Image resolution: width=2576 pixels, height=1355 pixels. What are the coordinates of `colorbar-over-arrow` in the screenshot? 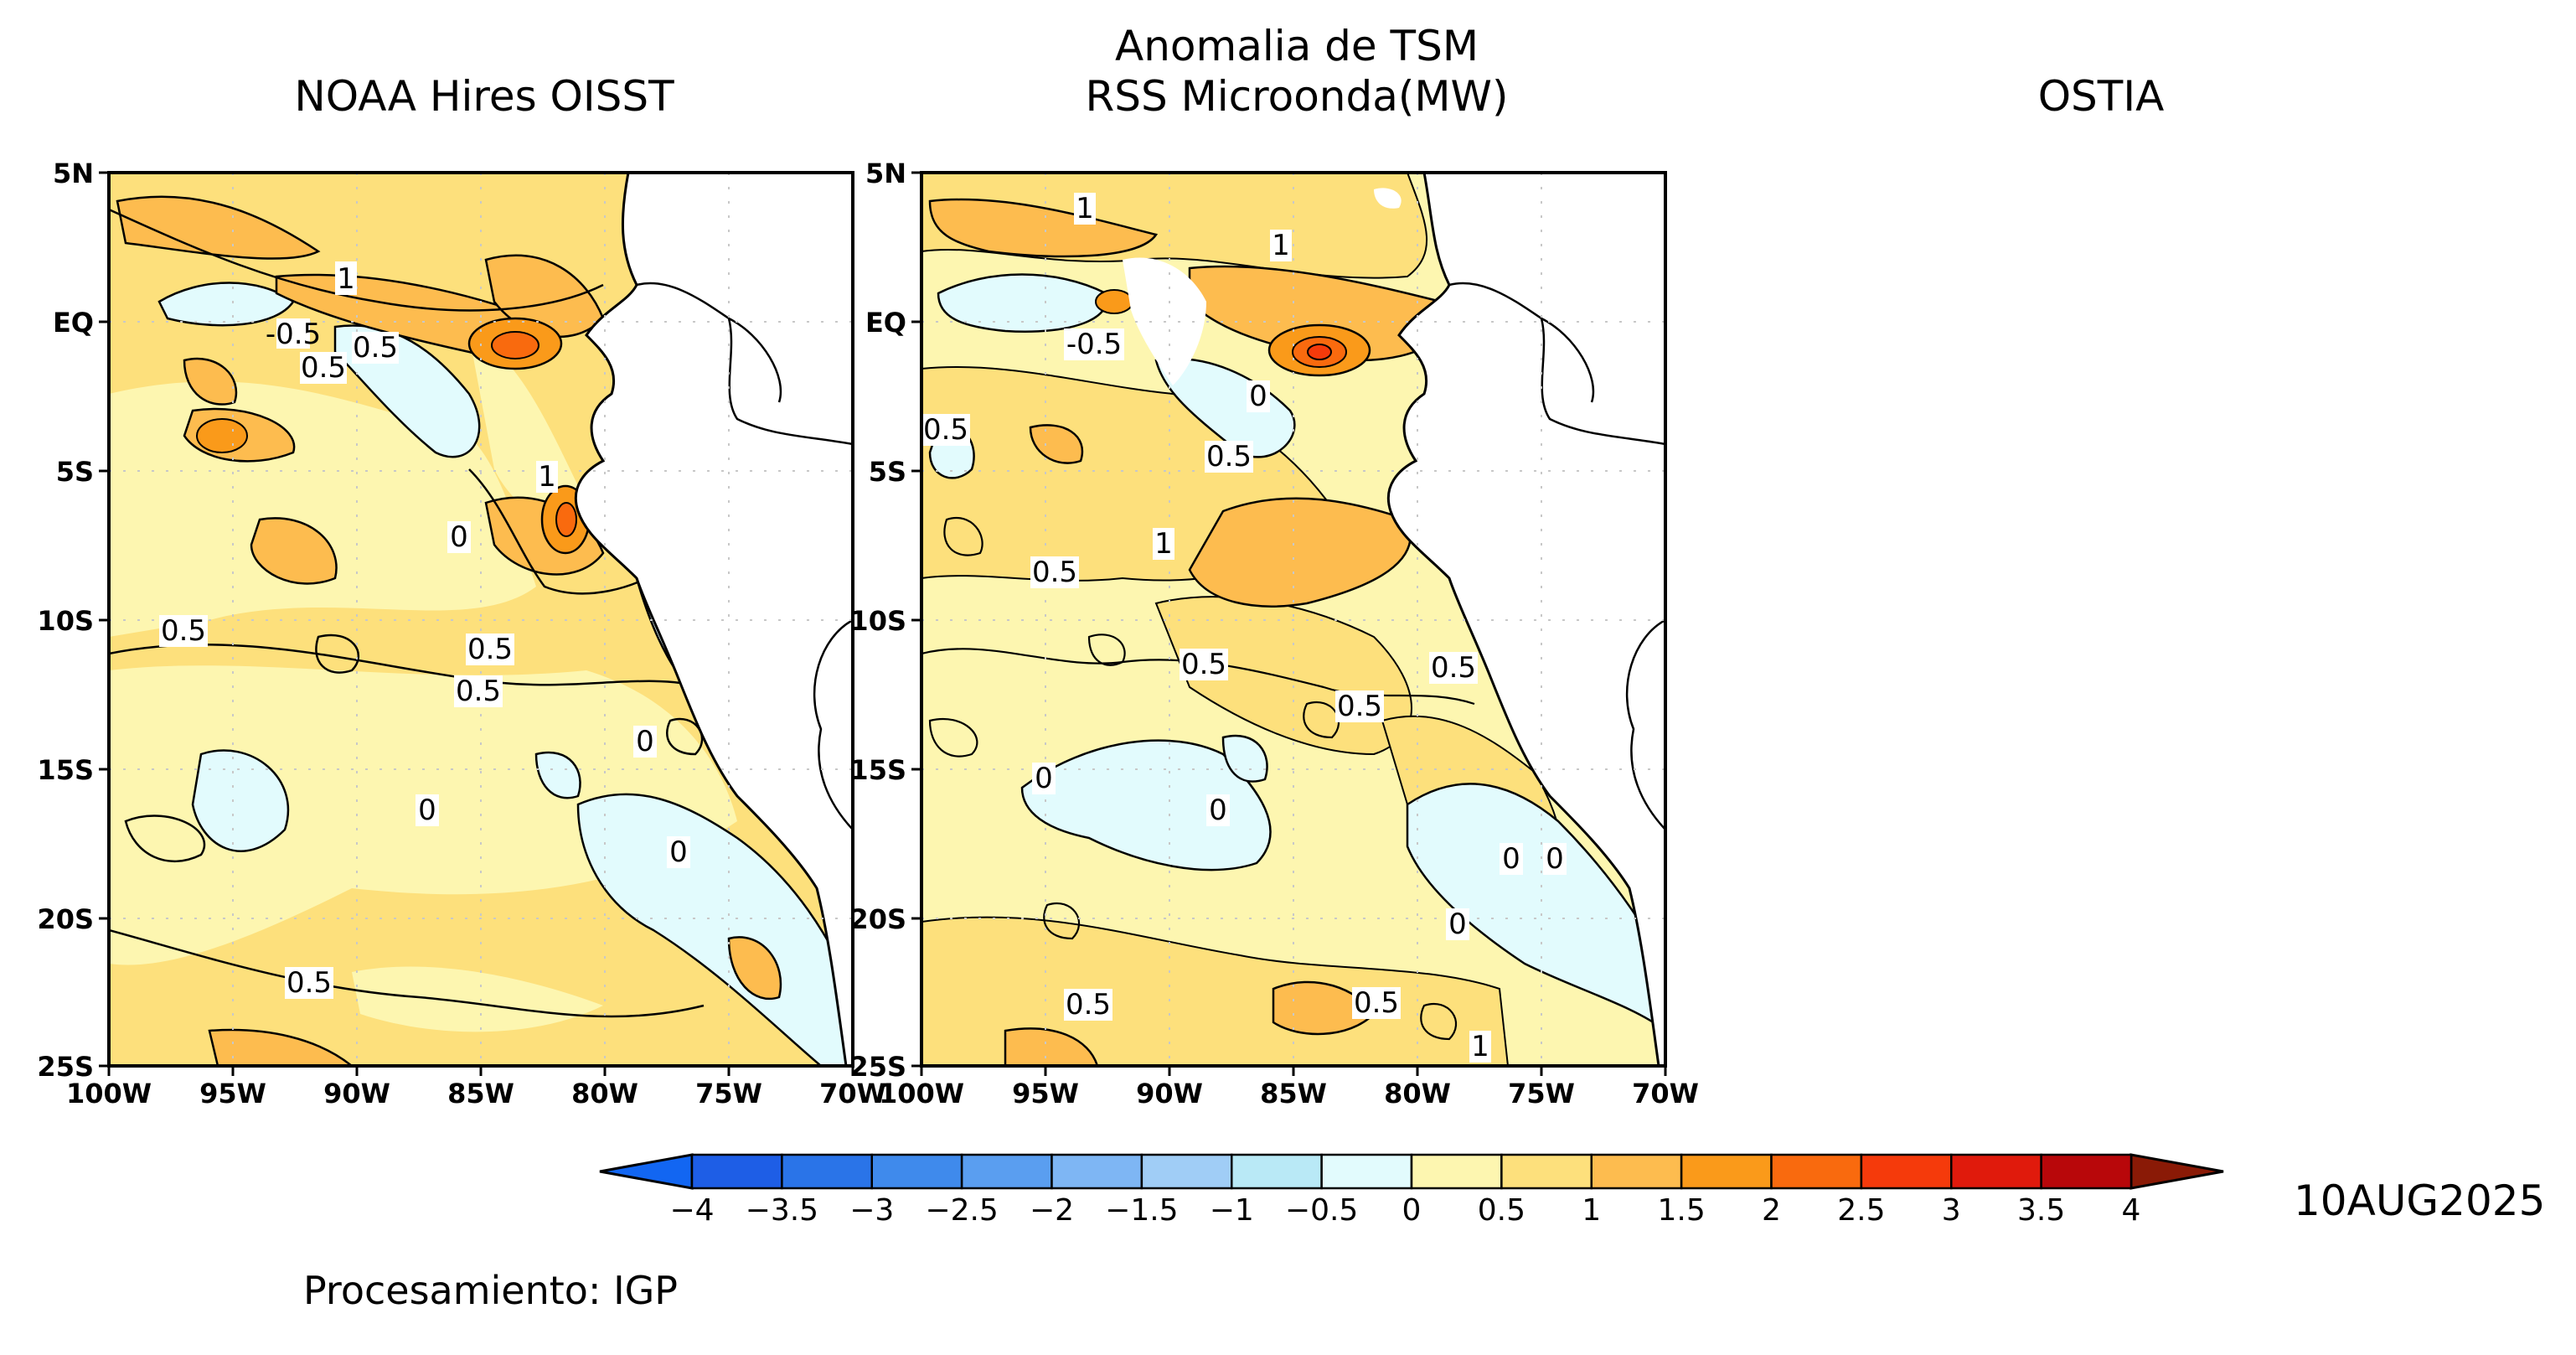 It's located at (2176, 1171).